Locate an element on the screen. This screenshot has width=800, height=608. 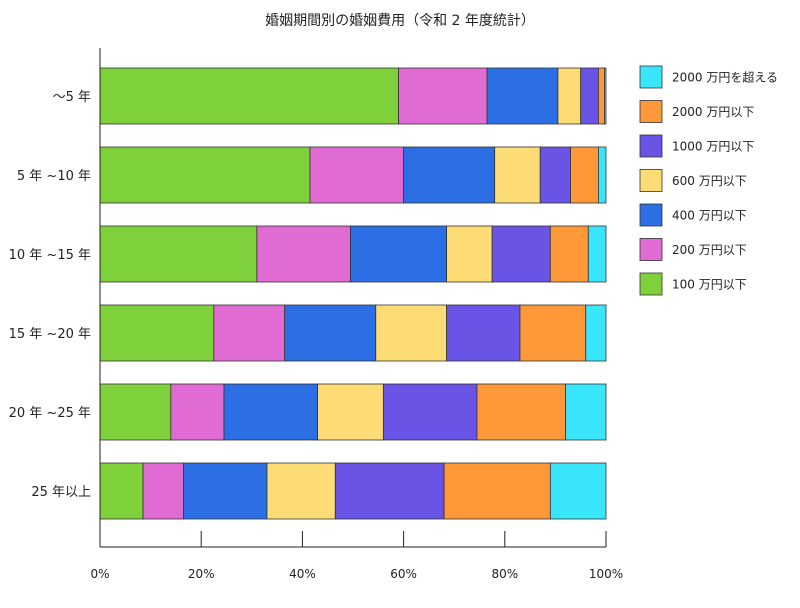
legend-item: 200 万円以下 is located at coordinates (693, 249).